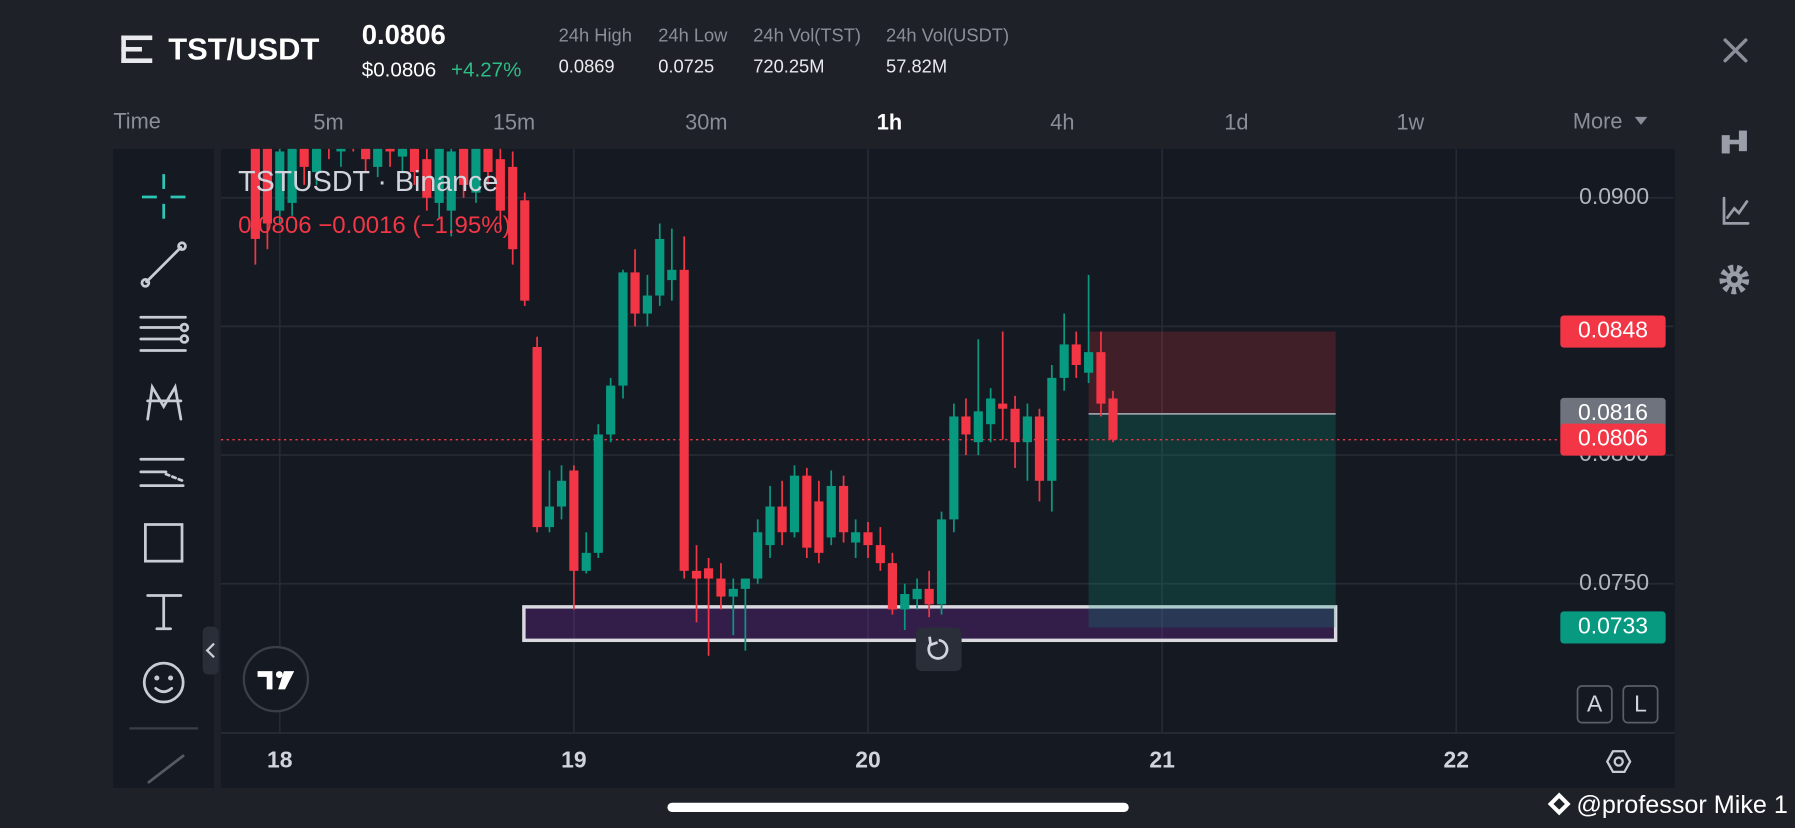 This screenshot has width=1795, height=828. Describe the element at coordinates (1613, 625) in the screenshot. I see `price-label: 0.0733` at that location.